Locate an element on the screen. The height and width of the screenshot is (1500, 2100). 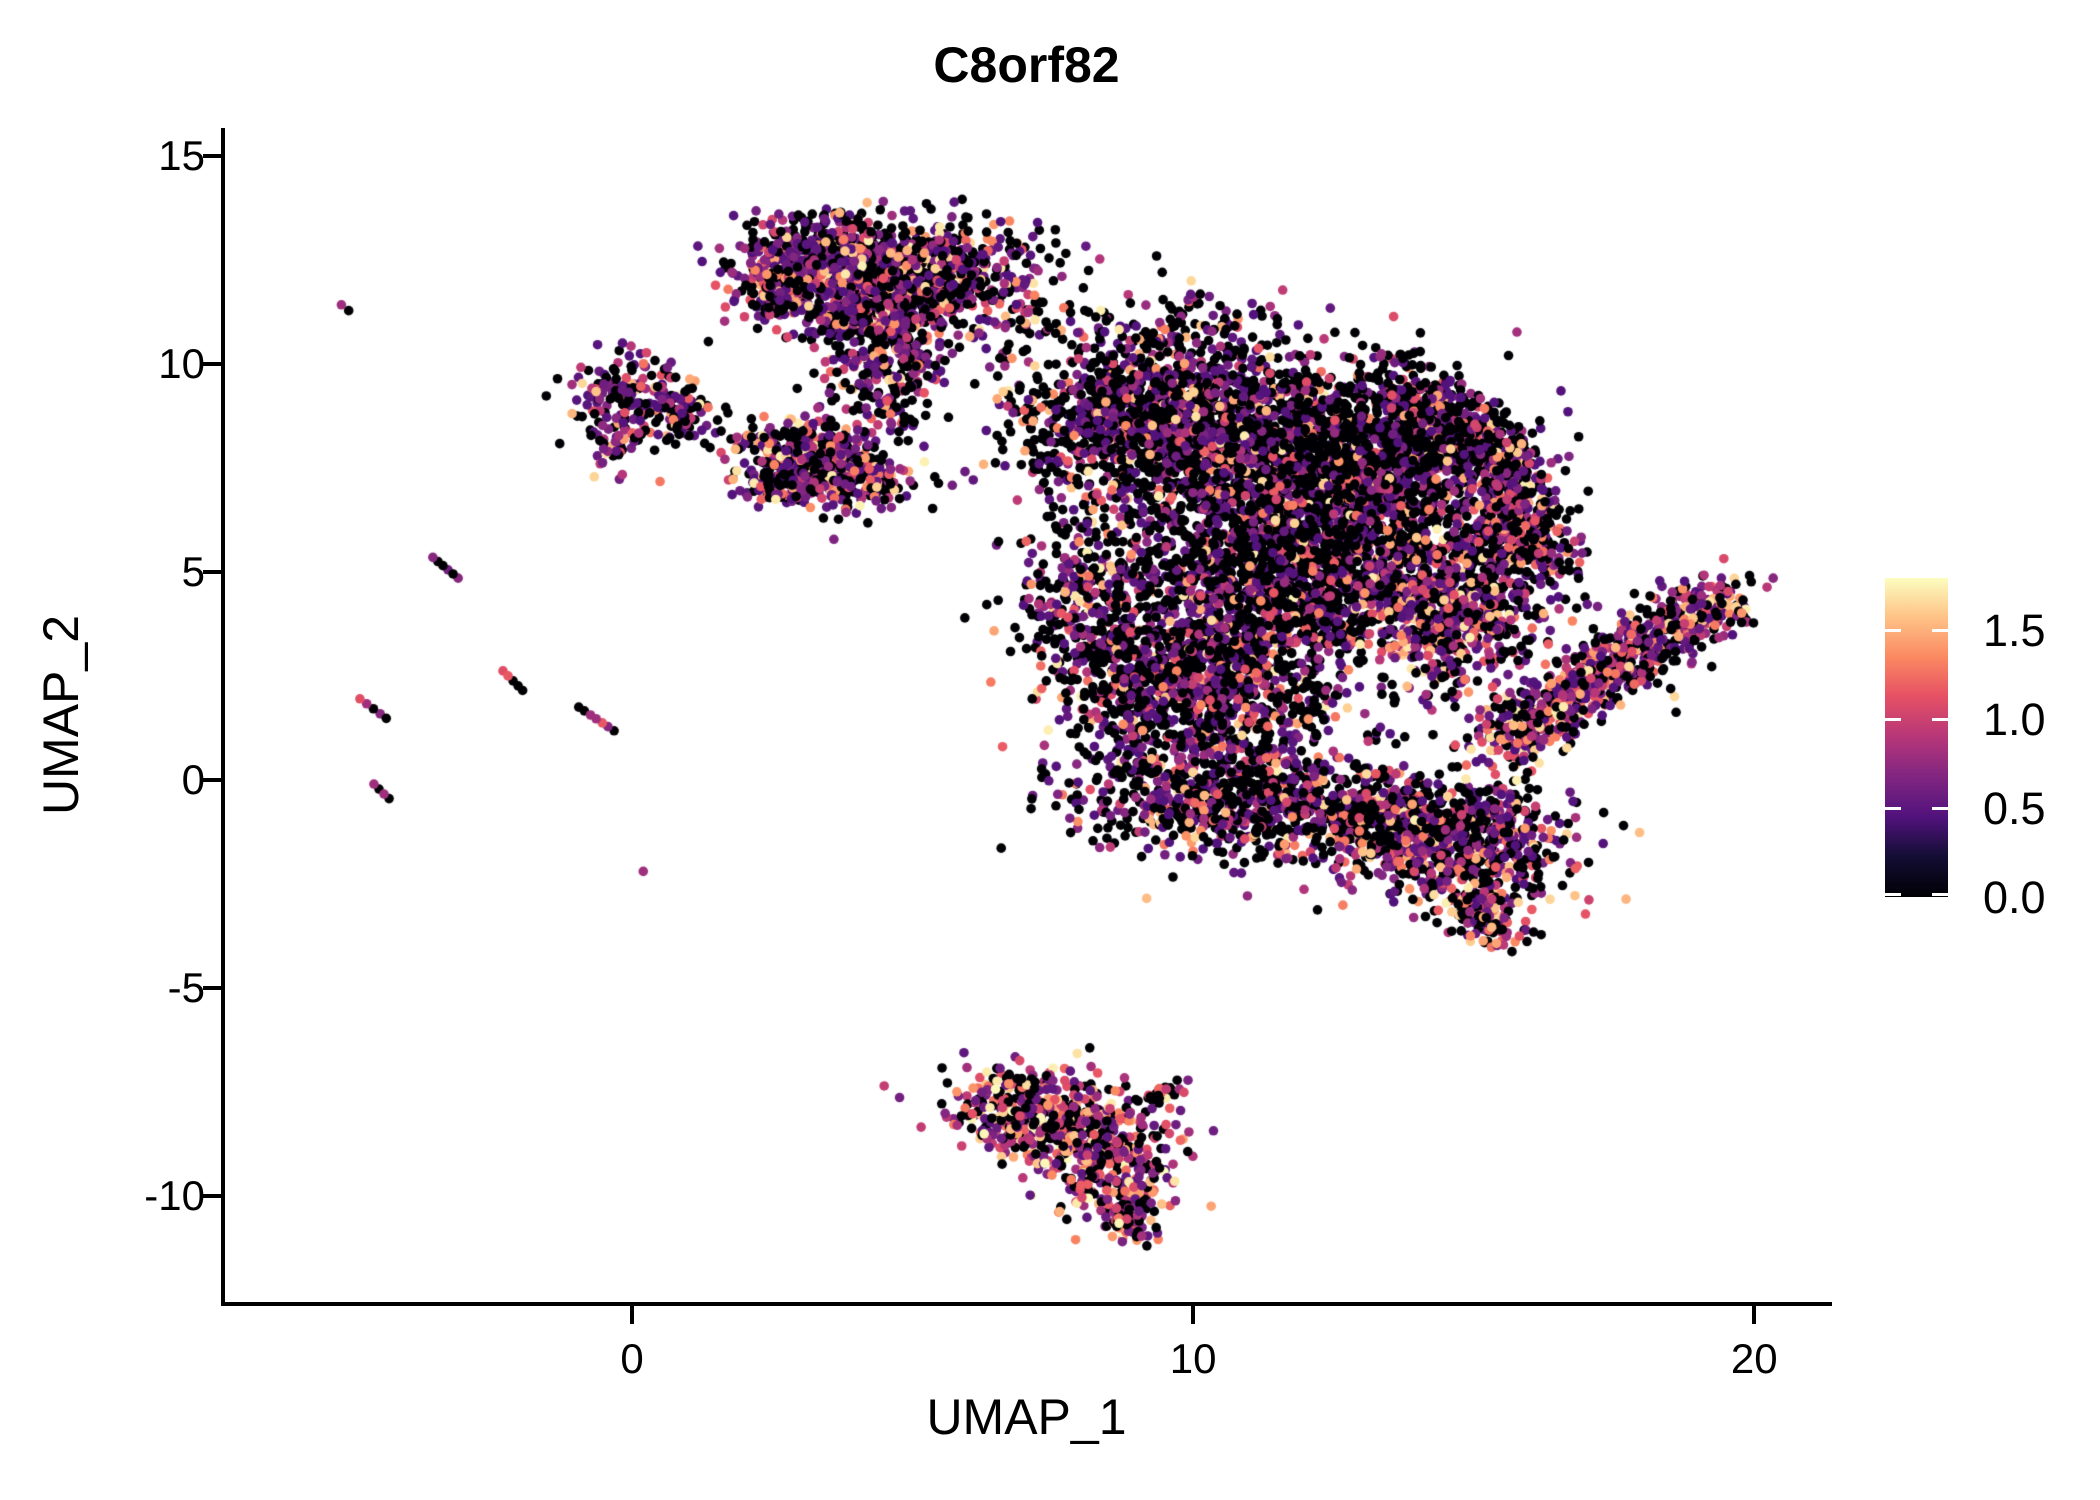
plot-title: C8orf82 is located at coordinates (1026, 65).